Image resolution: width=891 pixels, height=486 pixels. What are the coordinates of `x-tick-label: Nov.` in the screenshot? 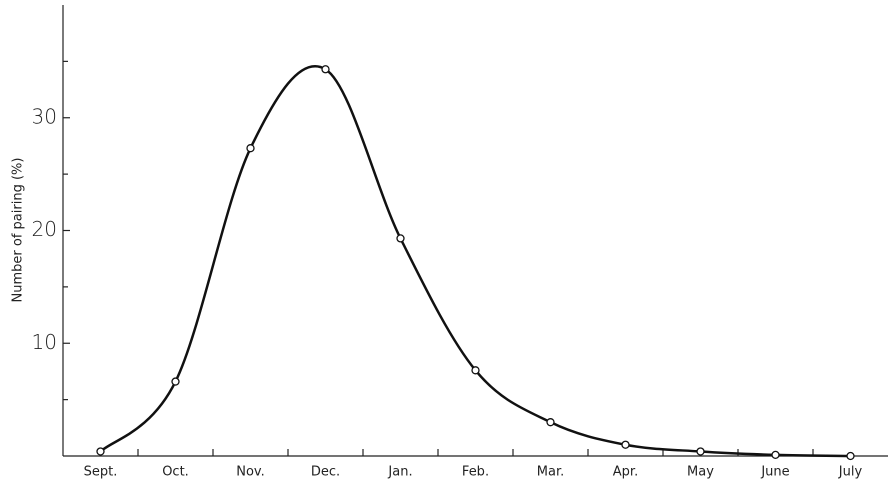 It's located at (250, 472).